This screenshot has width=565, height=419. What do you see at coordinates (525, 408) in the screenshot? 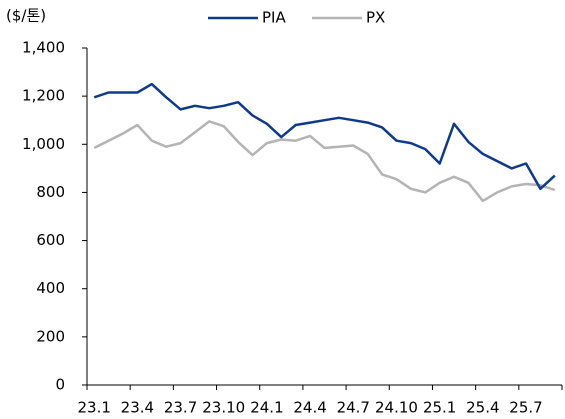
I see `x-tick-label: 25.7` at bounding box center [525, 408].